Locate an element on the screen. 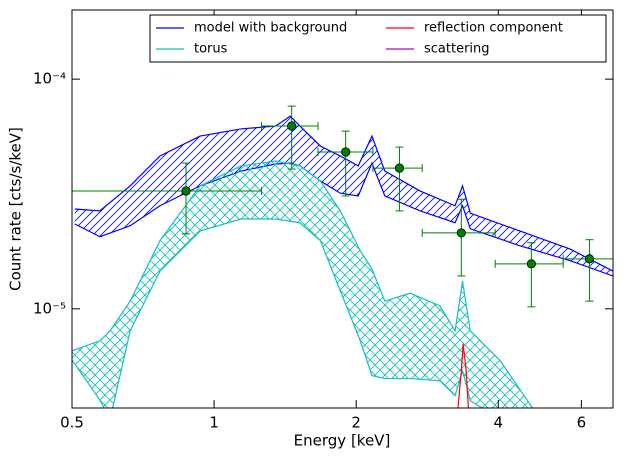  x-tick-label: 0.5 is located at coordinates (72, 423).